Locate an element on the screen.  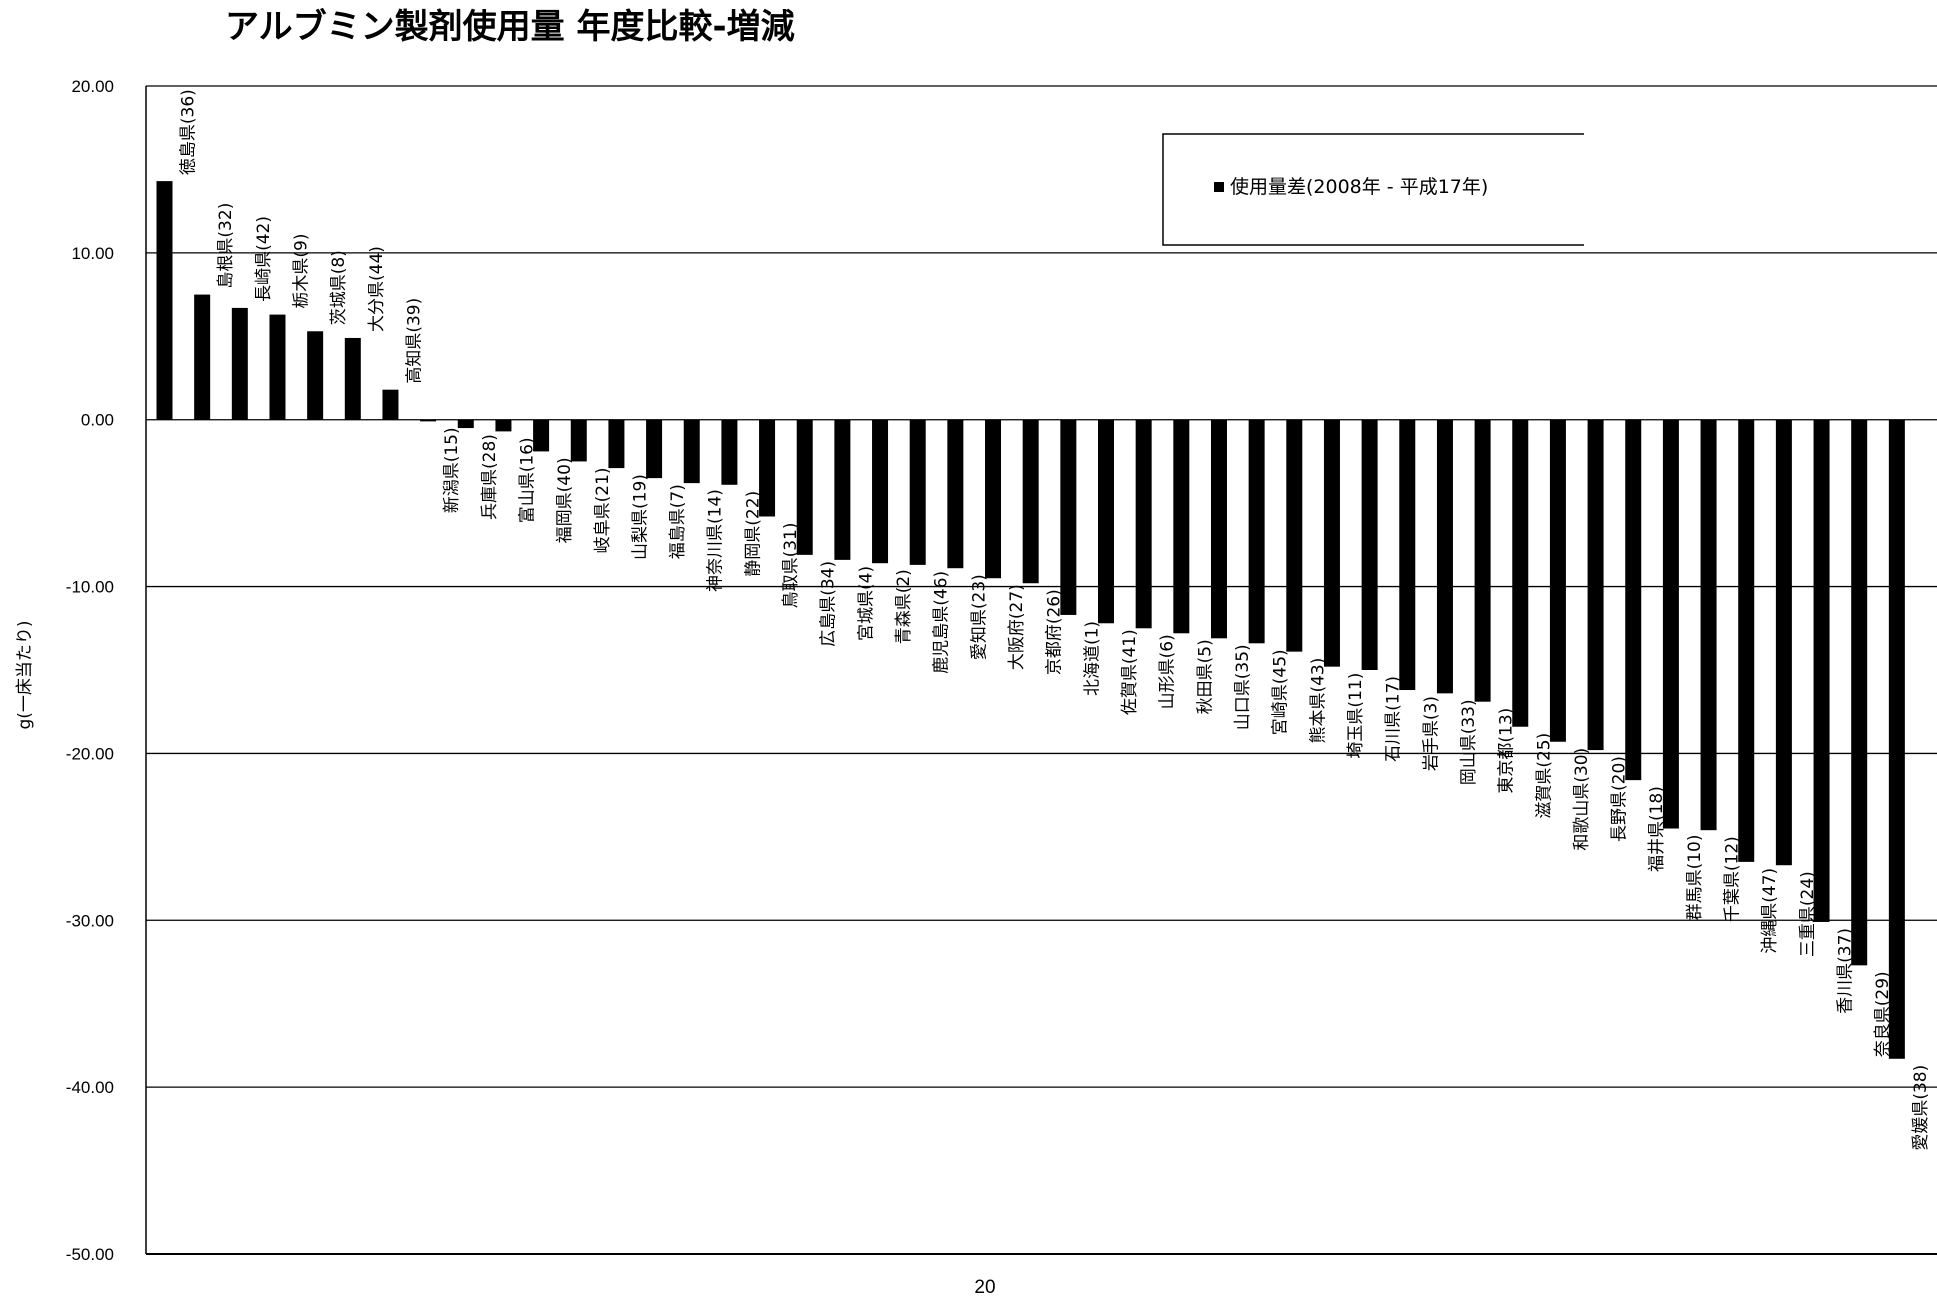
category-label: 宮城県(4) is located at coordinates (866, 603).